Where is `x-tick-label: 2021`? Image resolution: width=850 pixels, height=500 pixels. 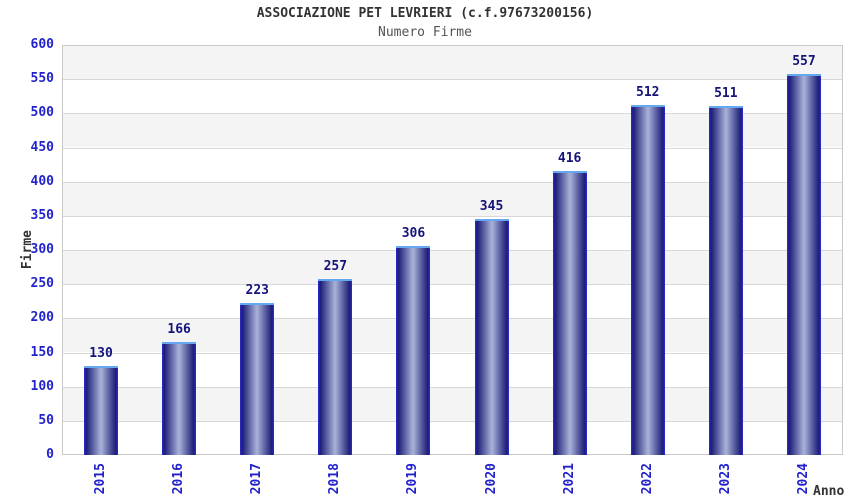 x-tick-label: 2021 is located at coordinates (569, 479).